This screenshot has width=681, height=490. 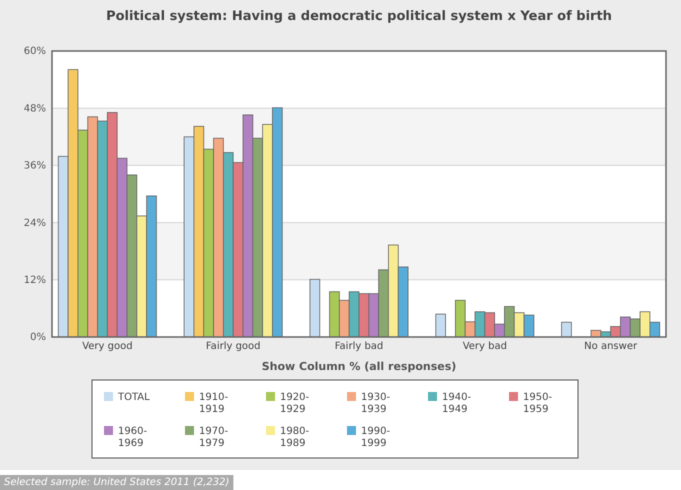 I want to click on x-tick-label: Very bad, so click(x=484, y=346).